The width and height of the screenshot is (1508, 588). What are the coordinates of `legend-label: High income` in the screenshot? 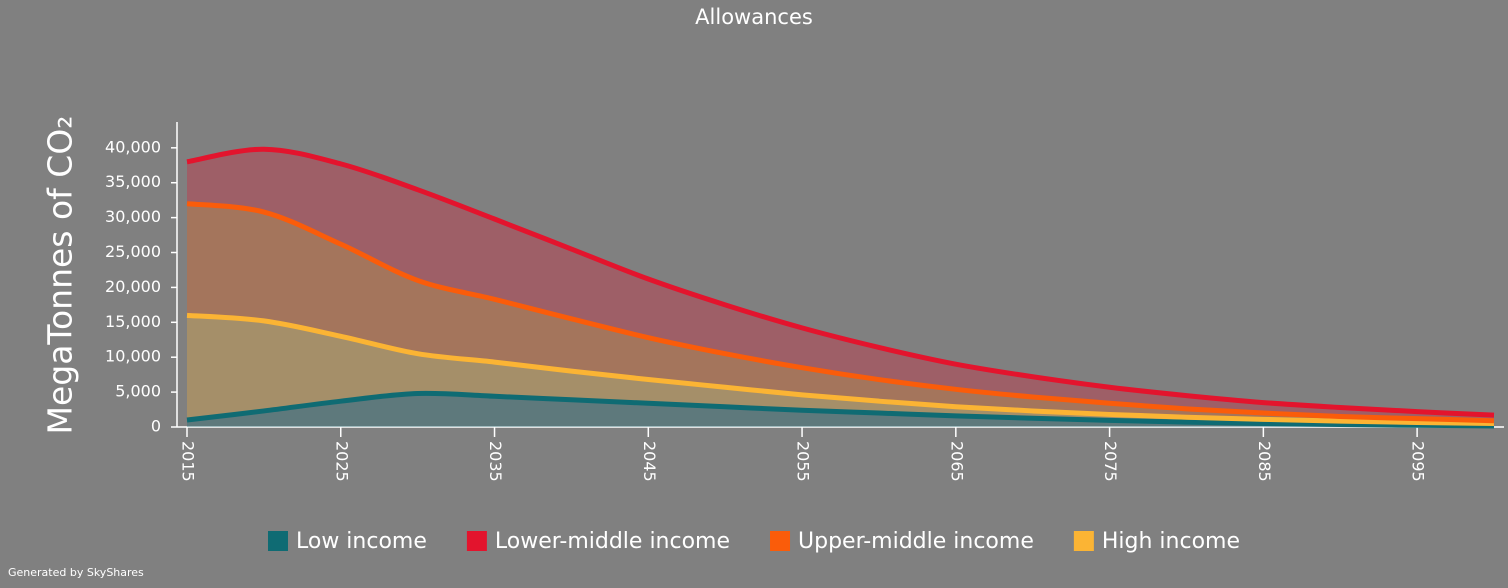 It's located at (1171, 541).